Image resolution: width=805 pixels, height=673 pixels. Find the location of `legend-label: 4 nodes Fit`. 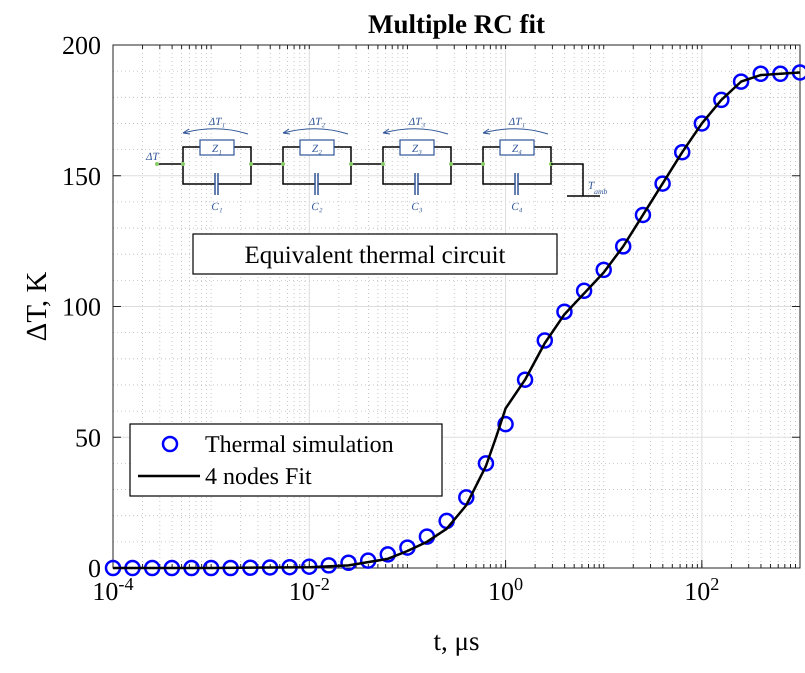

legend-label: 4 nodes Fit is located at coordinates (258, 477).